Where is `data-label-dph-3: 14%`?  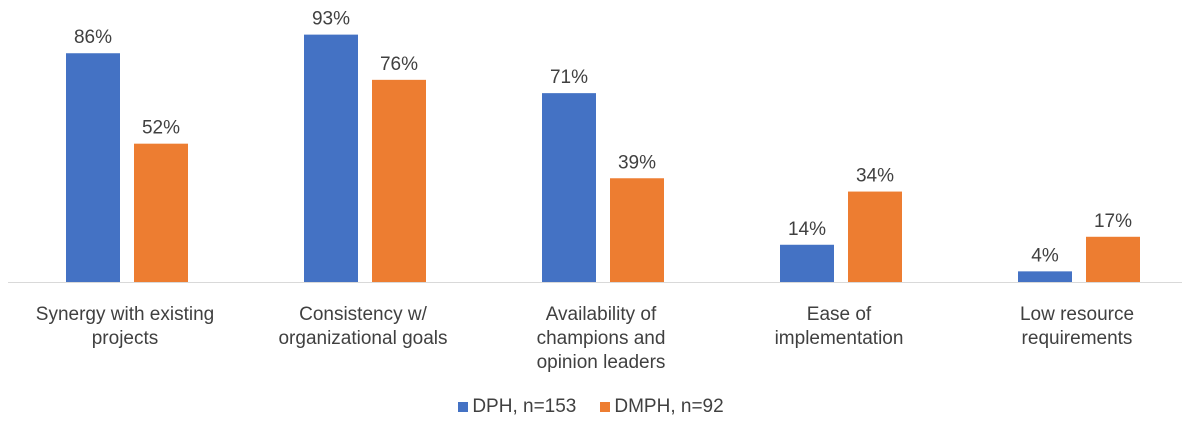 data-label-dph-3: 14% is located at coordinates (807, 229).